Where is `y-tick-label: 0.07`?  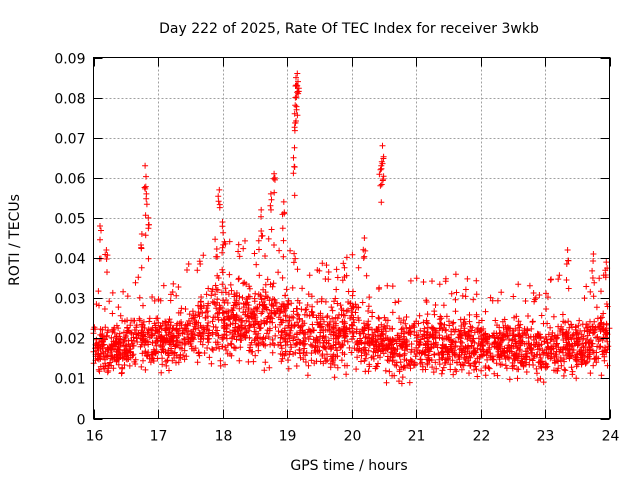 y-tick-label: 0.07 is located at coordinates (69, 140).